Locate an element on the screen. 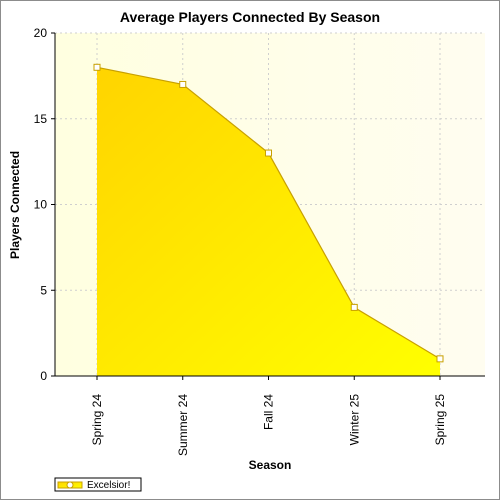 The image size is (500, 500). x-tick-label: Summer 24 is located at coordinates (183, 425).